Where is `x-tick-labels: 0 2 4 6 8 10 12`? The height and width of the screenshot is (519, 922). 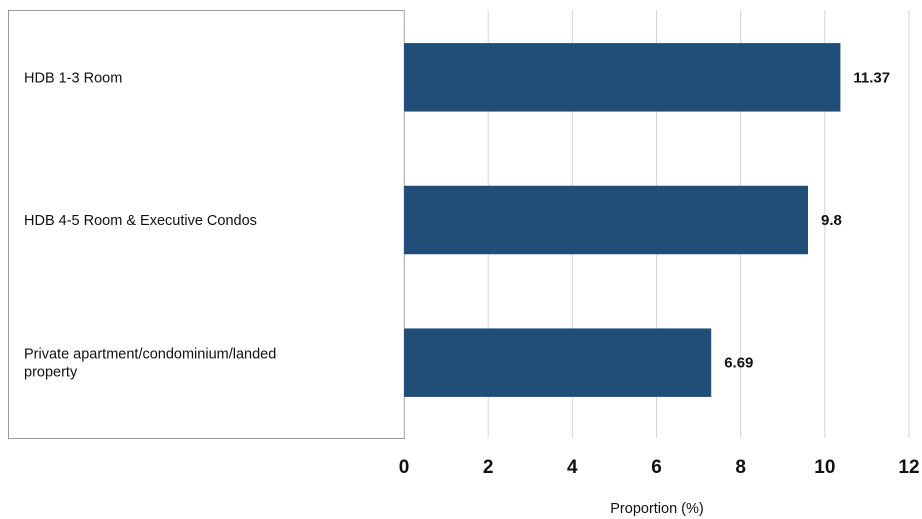
x-tick-labels: 0 2 4 6 8 10 12 is located at coordinates (659, 467).